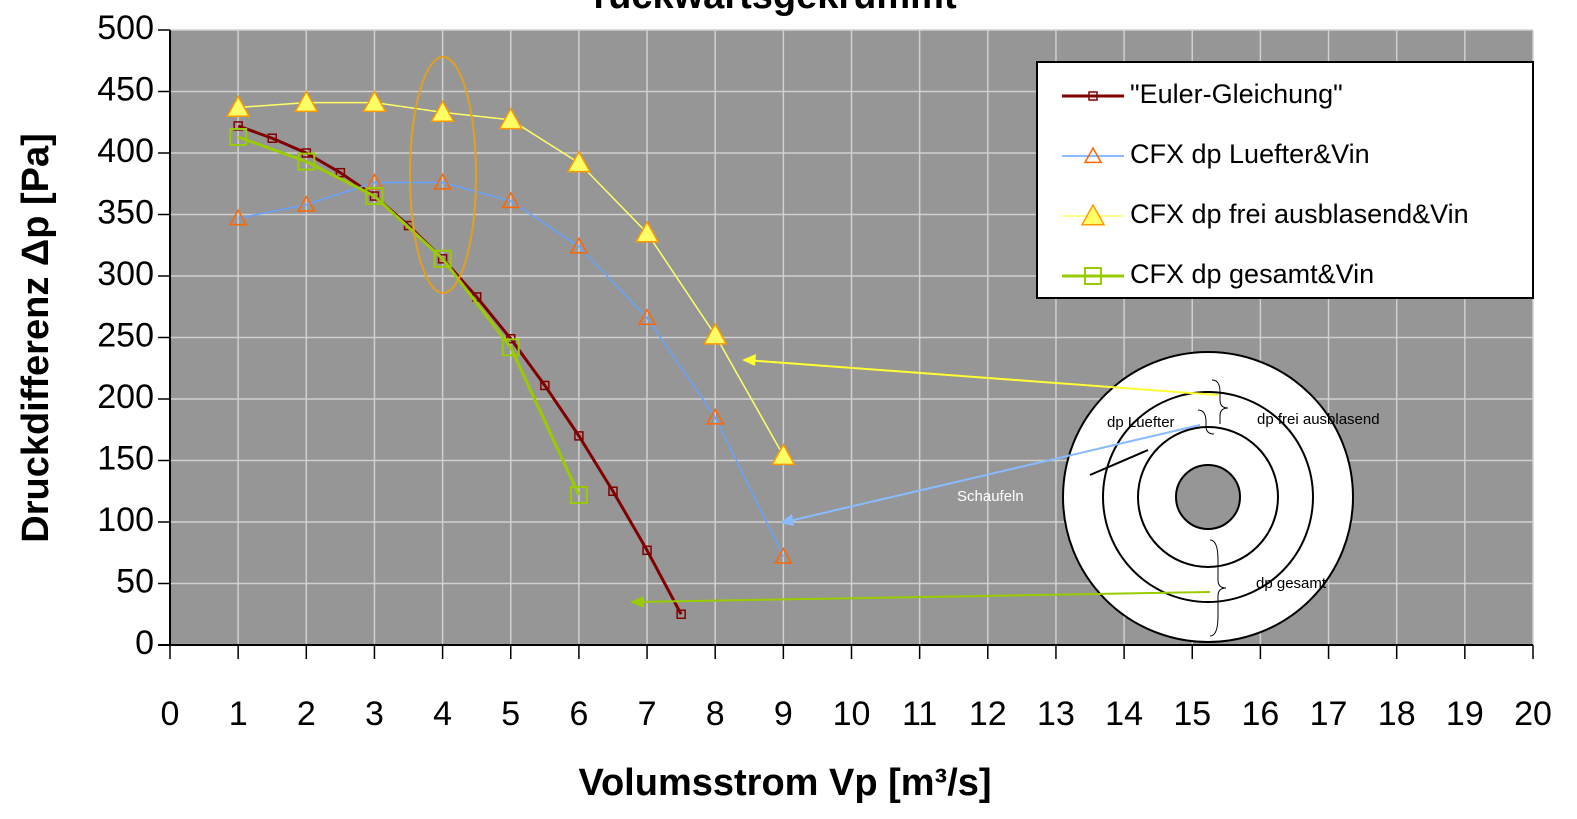  I want to click on y-tick-label: 450, so click(125, 89).